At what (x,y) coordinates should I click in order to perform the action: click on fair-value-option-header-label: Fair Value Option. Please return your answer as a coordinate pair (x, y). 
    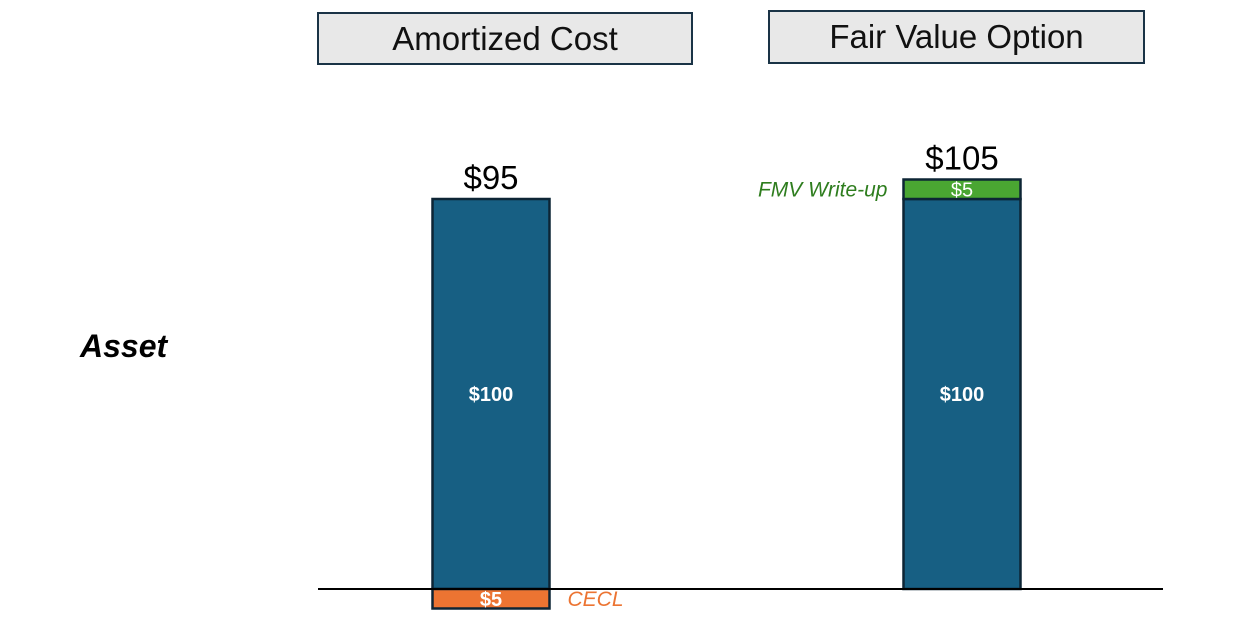
    Looking at the image, I should click on (956, 36).